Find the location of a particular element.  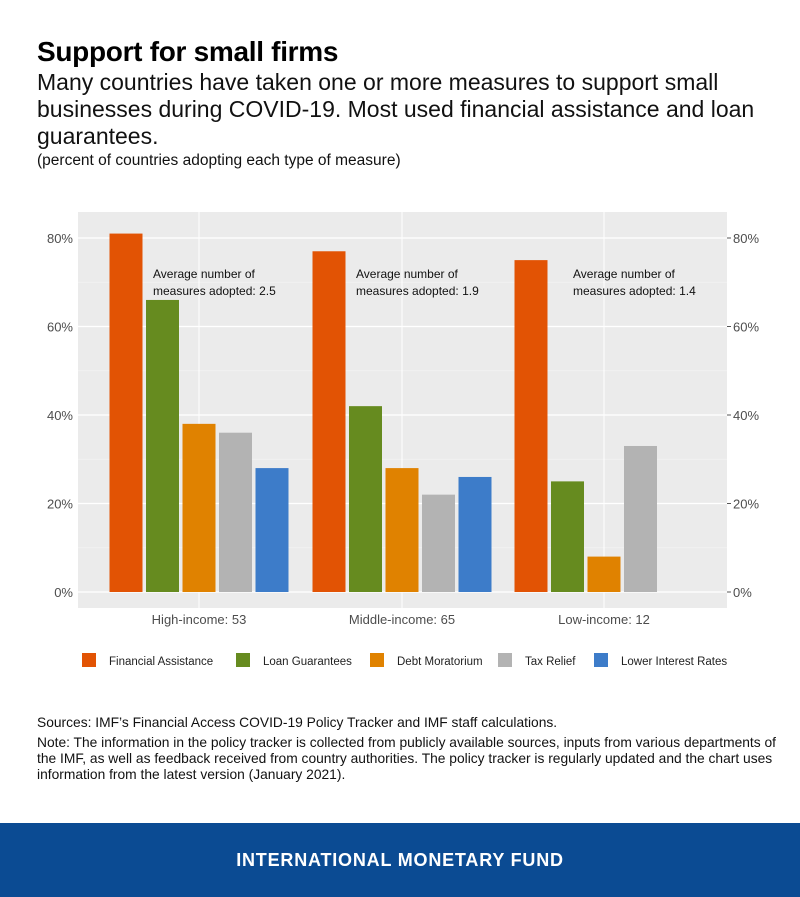

x-tick-label: High-income: 53 is located at coordinates (199, 619).